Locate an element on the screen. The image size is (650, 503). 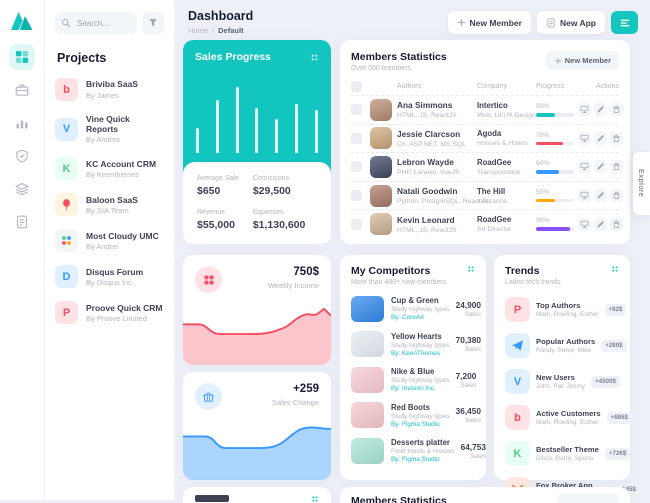
author-name: Jessie Clarcson is located at coordinates (429, 133).